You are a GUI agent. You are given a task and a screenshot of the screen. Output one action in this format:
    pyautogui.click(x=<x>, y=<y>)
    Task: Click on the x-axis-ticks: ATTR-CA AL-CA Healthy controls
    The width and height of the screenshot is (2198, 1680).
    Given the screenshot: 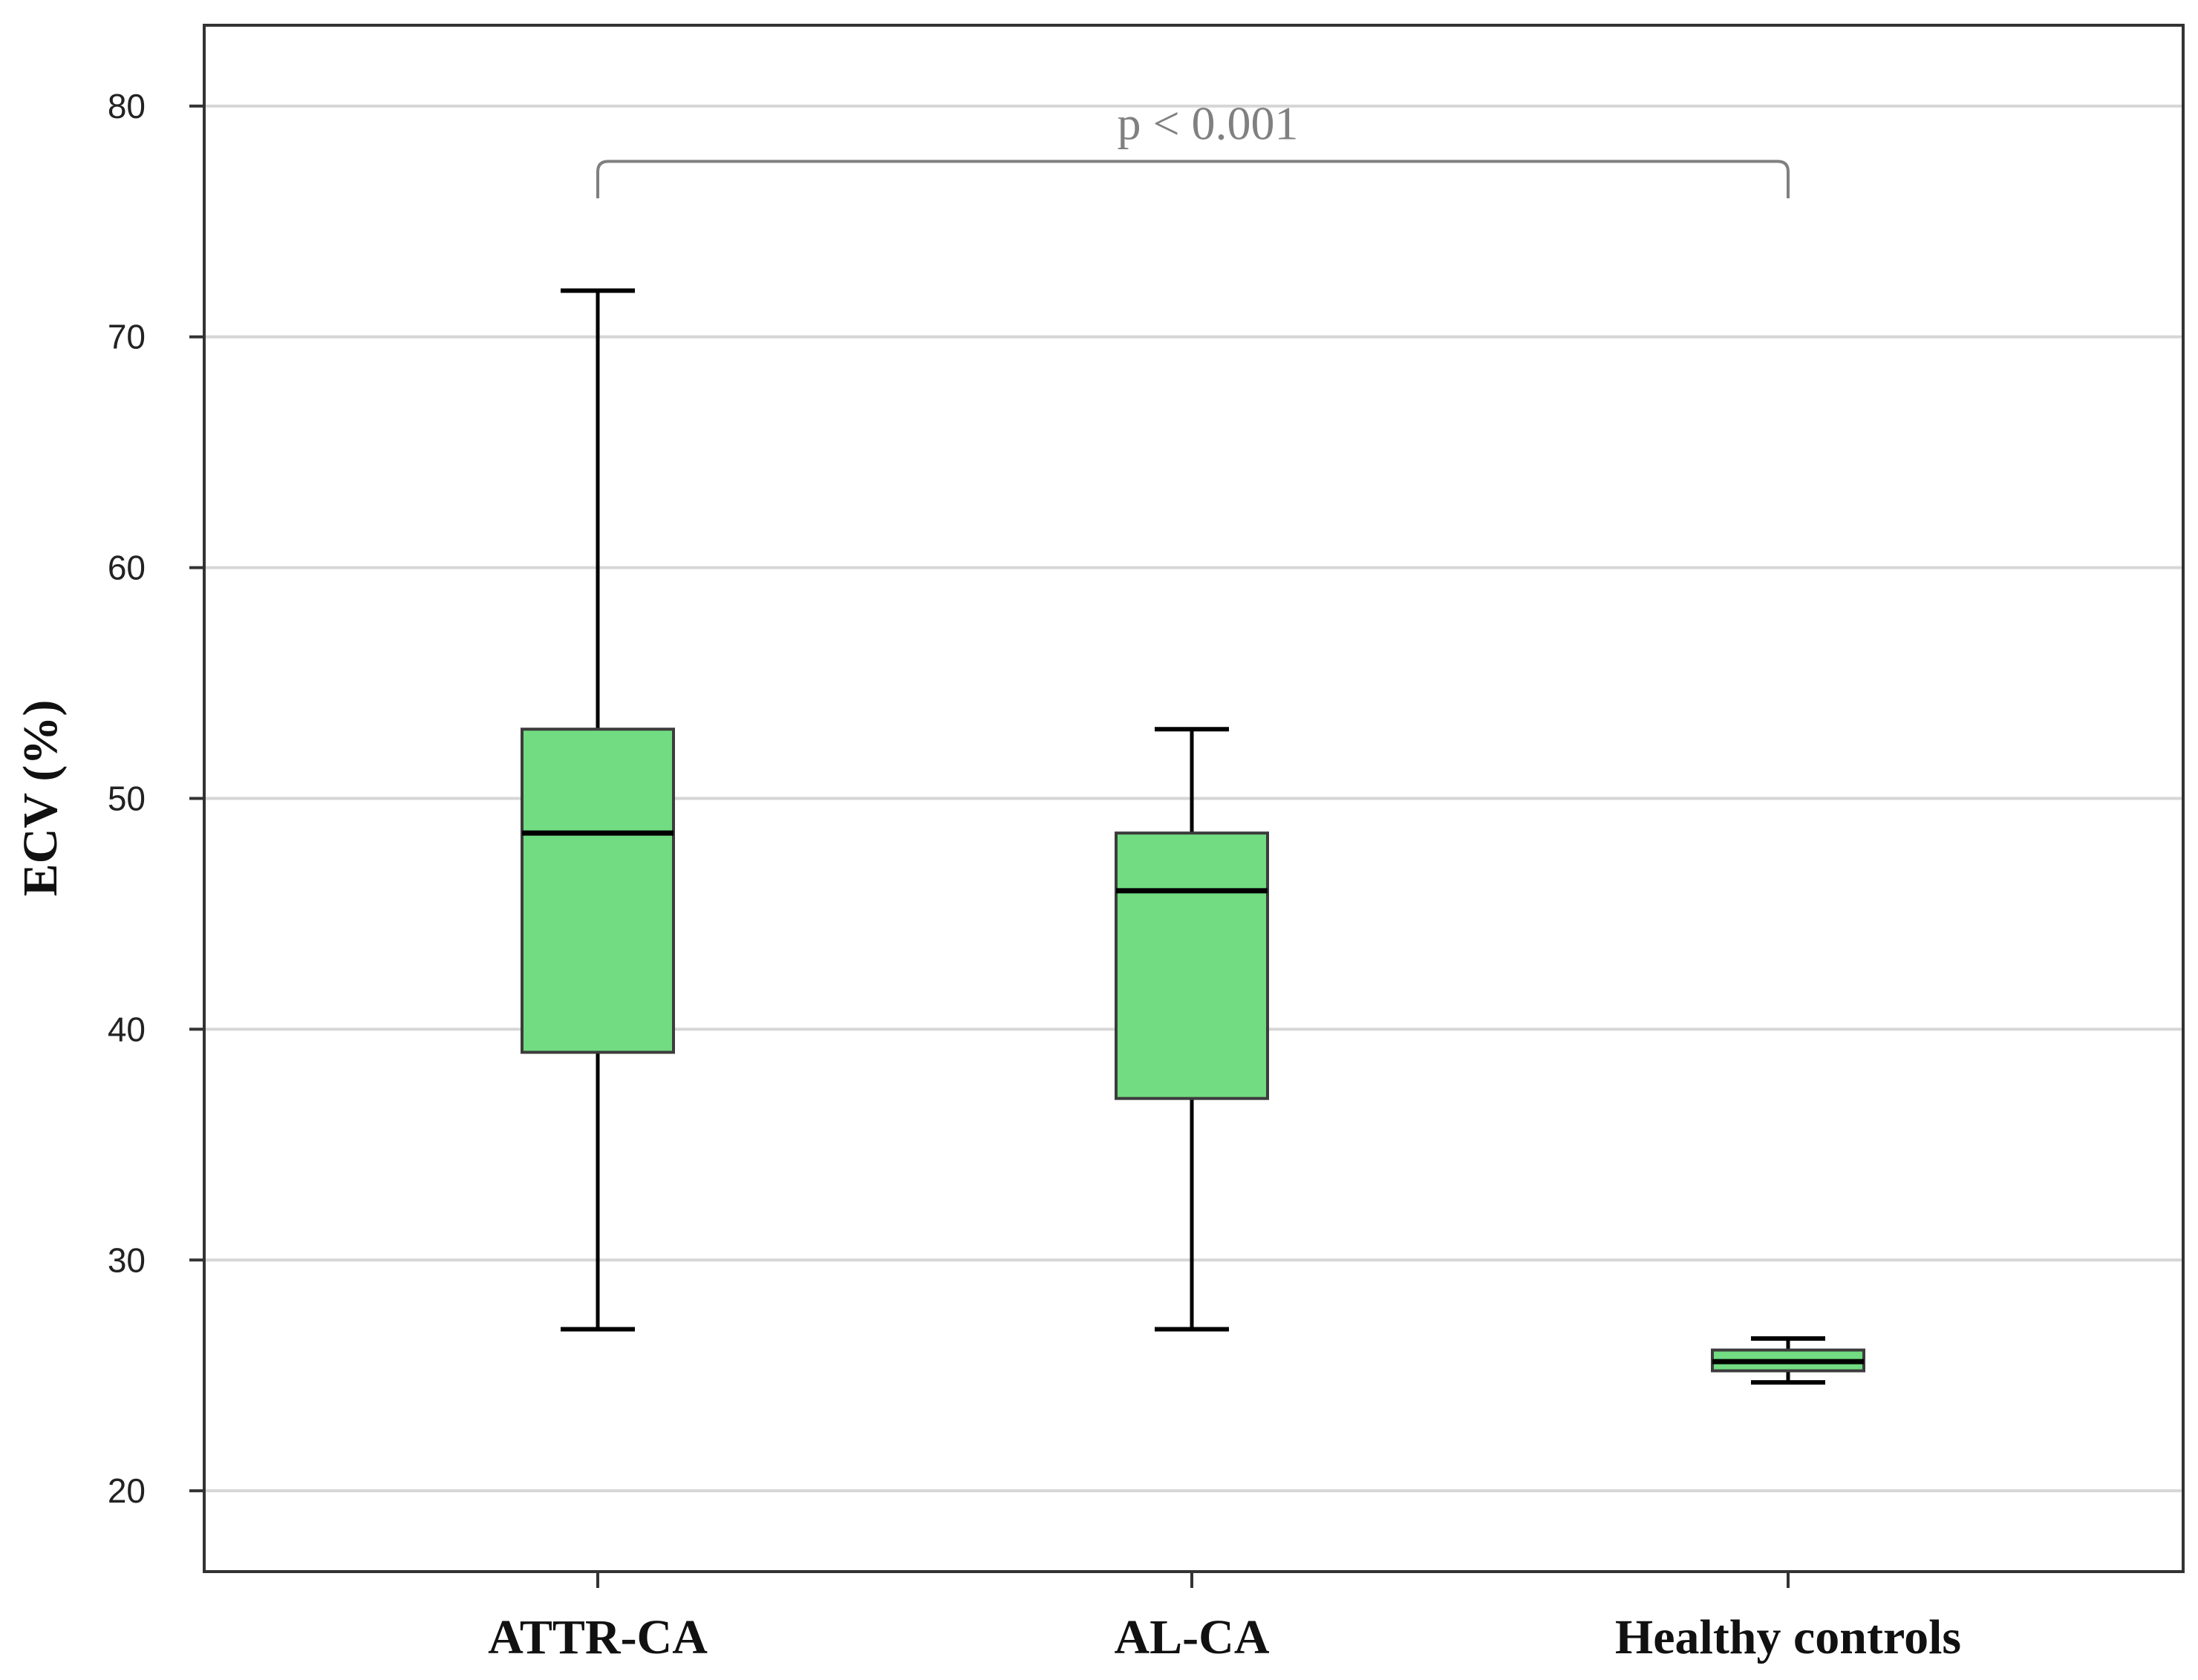 What is the action you would take?
    pyautogui.click(x=1224, y=1618)
    